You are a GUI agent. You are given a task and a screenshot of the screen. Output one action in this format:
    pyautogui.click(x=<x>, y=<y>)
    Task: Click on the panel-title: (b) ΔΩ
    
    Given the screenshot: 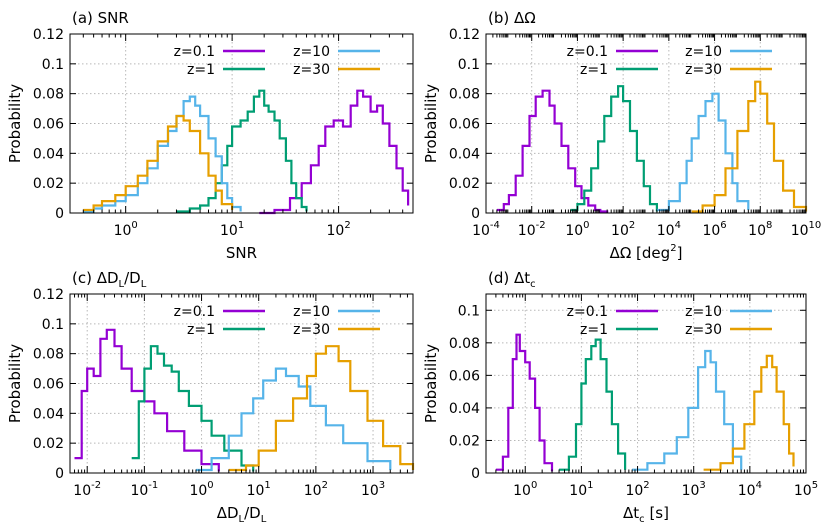 What is the action you would take?
    pyautogui.click(x=512, y=18)
    